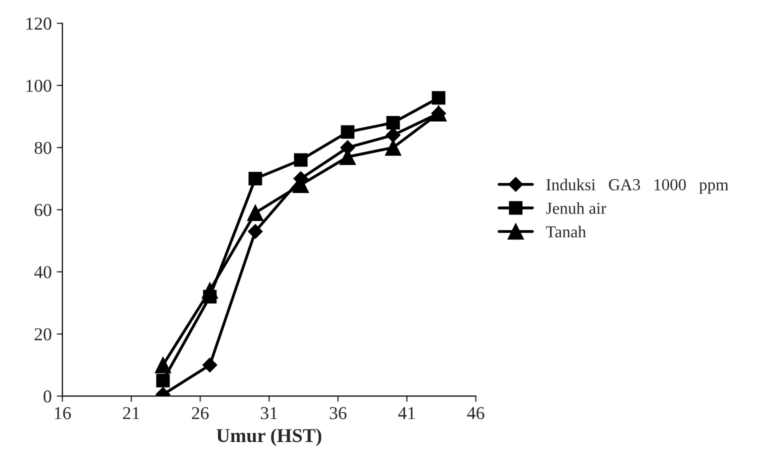 Image resolution: width=780 pixels, height=466 pixels. I want to click on x-tick-label: 41, so click(406, 413).